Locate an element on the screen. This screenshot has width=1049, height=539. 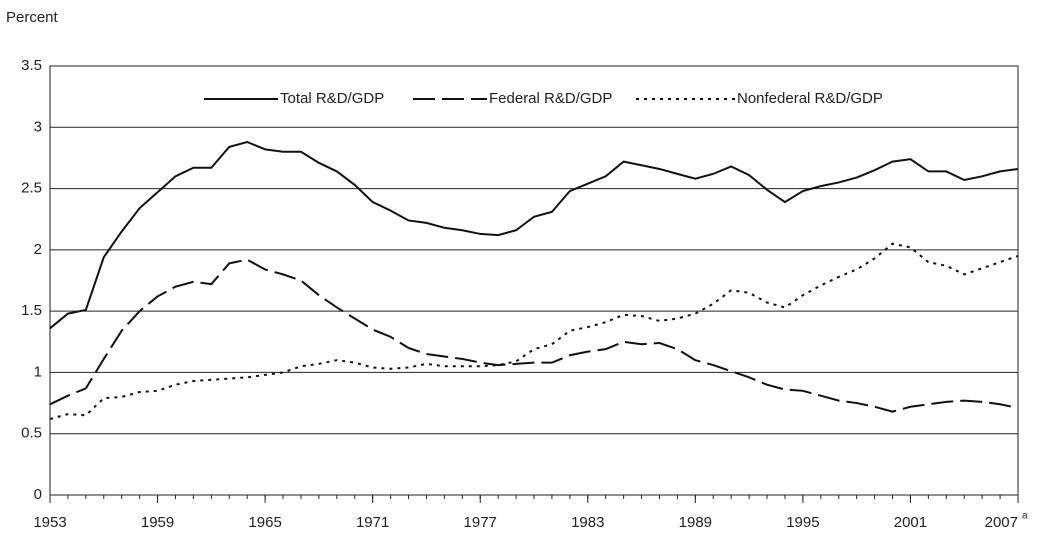
y-tick-label: 3 is located at coordinates (38, 126).